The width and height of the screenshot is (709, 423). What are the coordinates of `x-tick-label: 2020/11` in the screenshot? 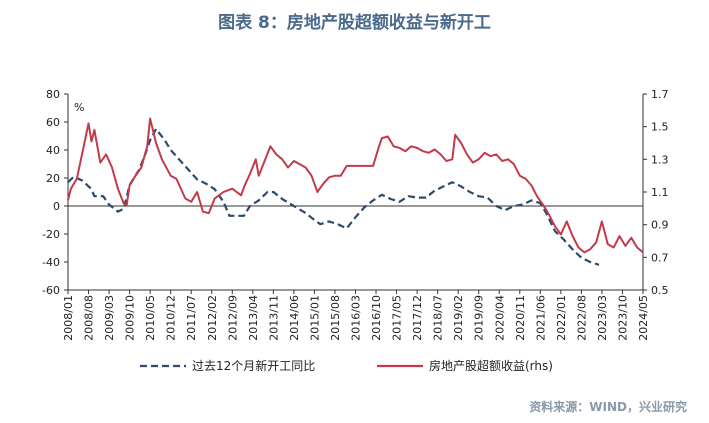 It's located at (520, 318).